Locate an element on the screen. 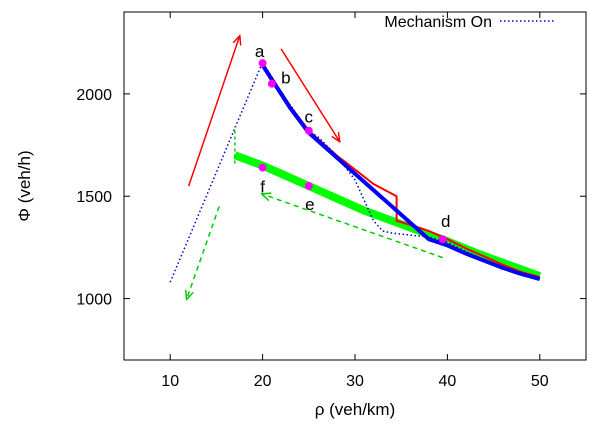  marker-point-f is located at coordinates (262, 167).